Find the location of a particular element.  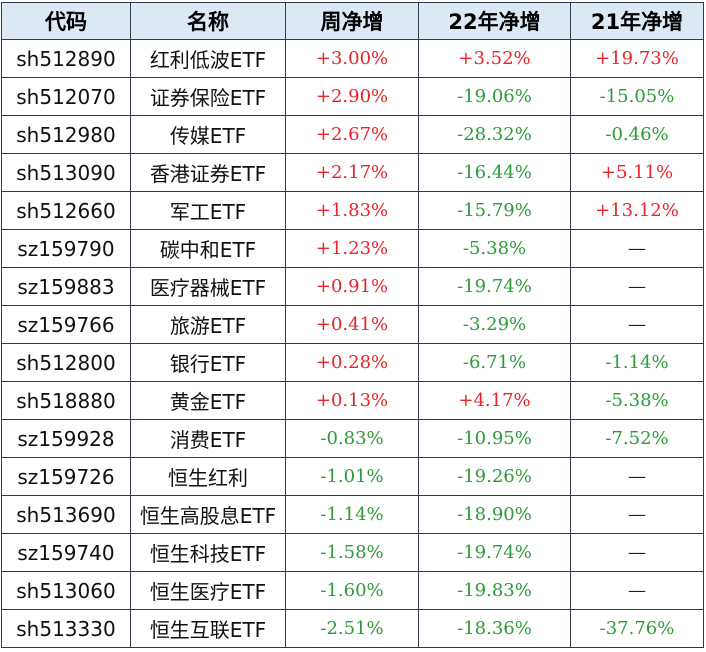

table-row: sh513090 香港证券ETF +2.17% -16.44% +5.11% is located at coordinates (352, 172).